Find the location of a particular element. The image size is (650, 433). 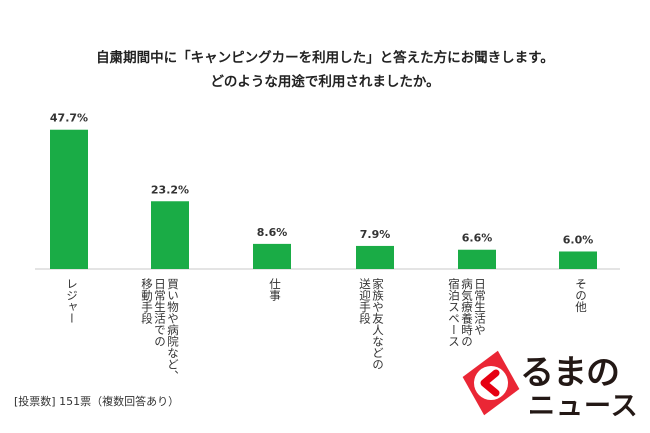

chart-title-line-1: 自粛期間中に「キャンピングカーを利用した」と答えた方にお聞きします。 is located at coordinates (325, 58).